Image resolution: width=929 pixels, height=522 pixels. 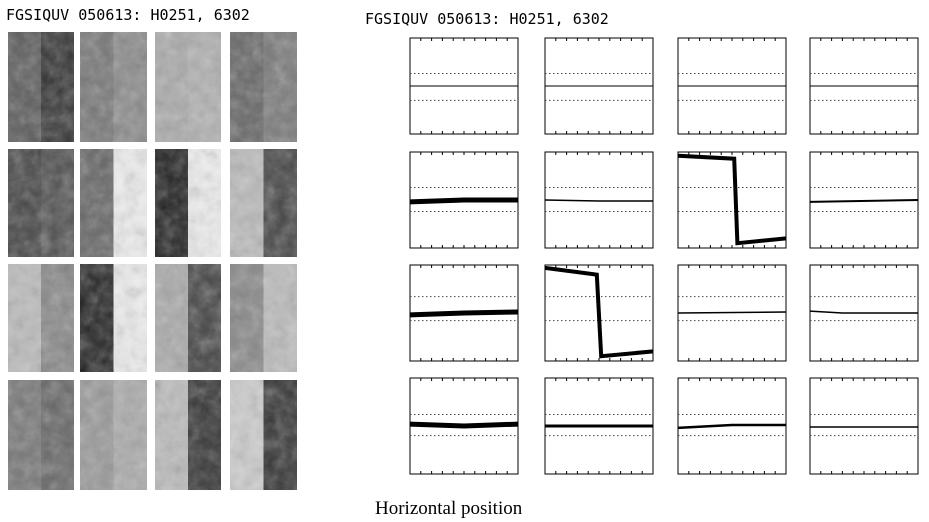 What do you see at coordinates (487, 19) in the screenshot?
I see `right-title: FGSIQUV 050613: H0251, 6302` at bounding box center [487, 19].